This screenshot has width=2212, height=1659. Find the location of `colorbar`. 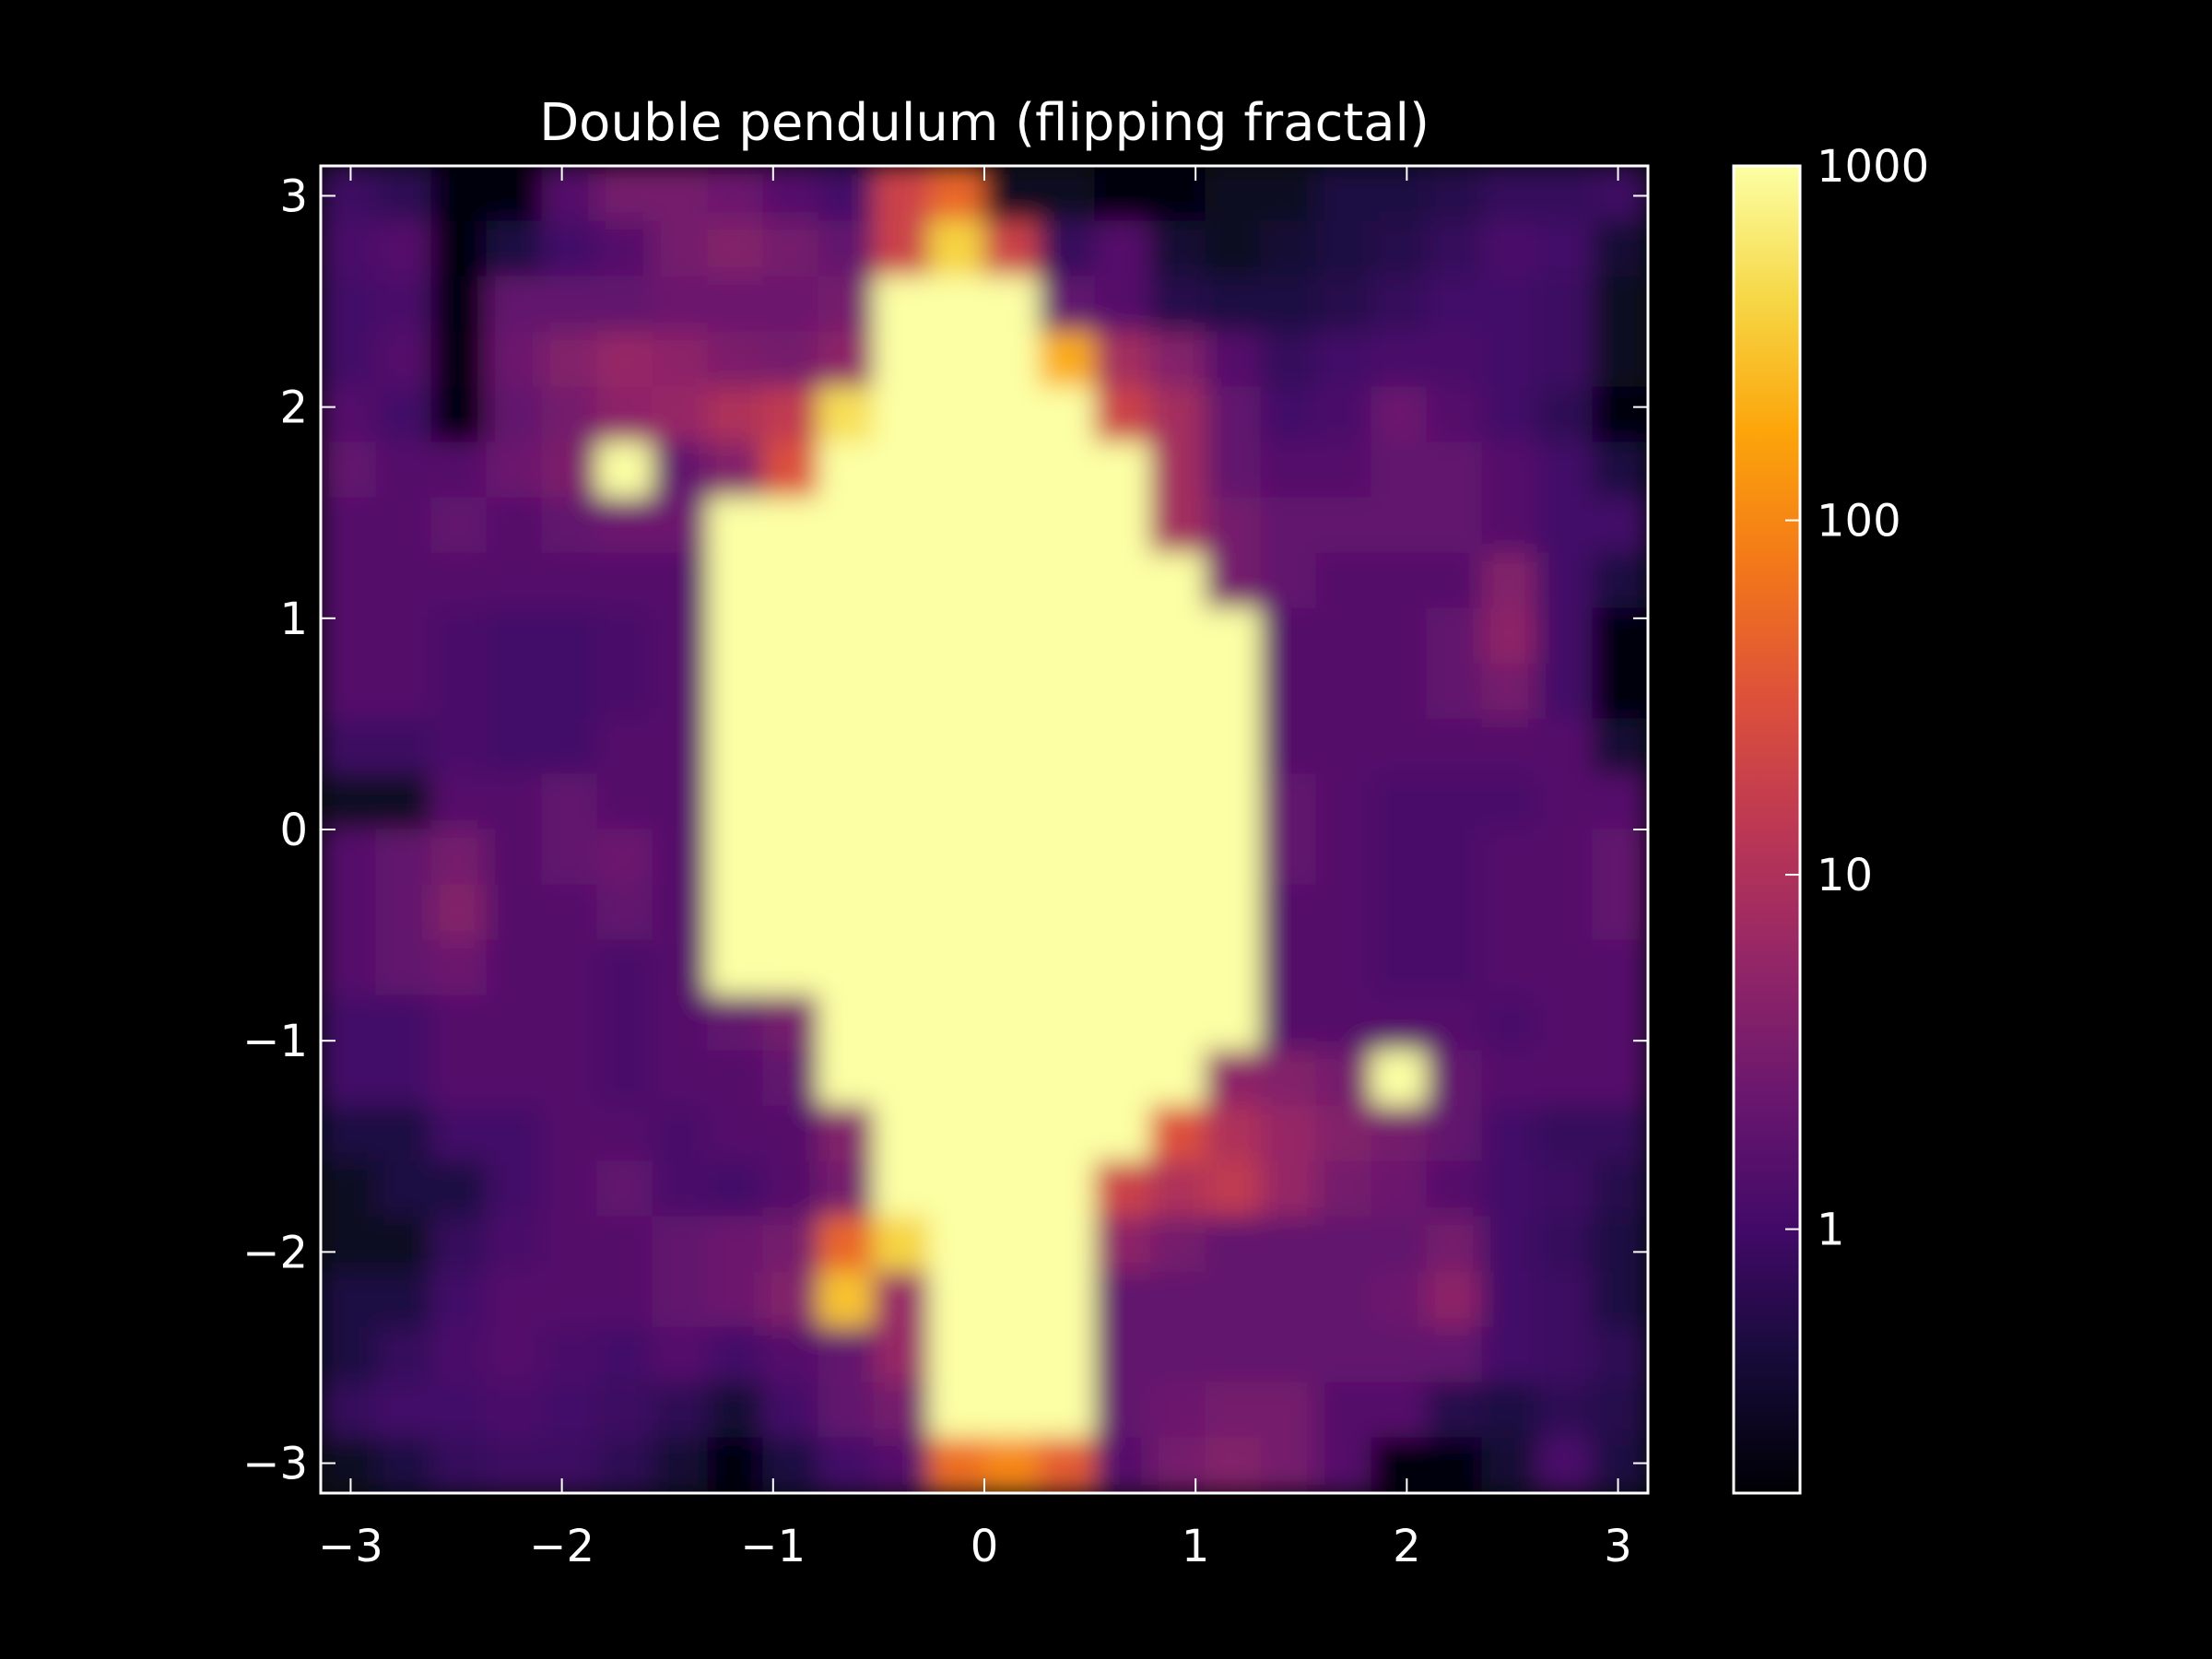

colorbar is located at coordinates (1767, 829).